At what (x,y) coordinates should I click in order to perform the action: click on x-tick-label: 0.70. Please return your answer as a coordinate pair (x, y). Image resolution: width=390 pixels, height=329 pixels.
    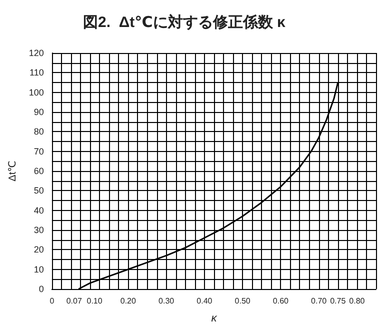
    Looking at the image, I should click on (319, 301).